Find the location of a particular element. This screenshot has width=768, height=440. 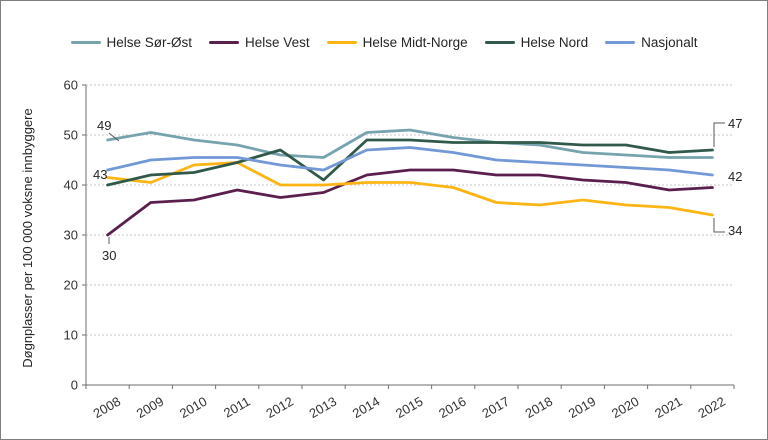

x-tick-label: 2015 is located at coordinates (409, 407).